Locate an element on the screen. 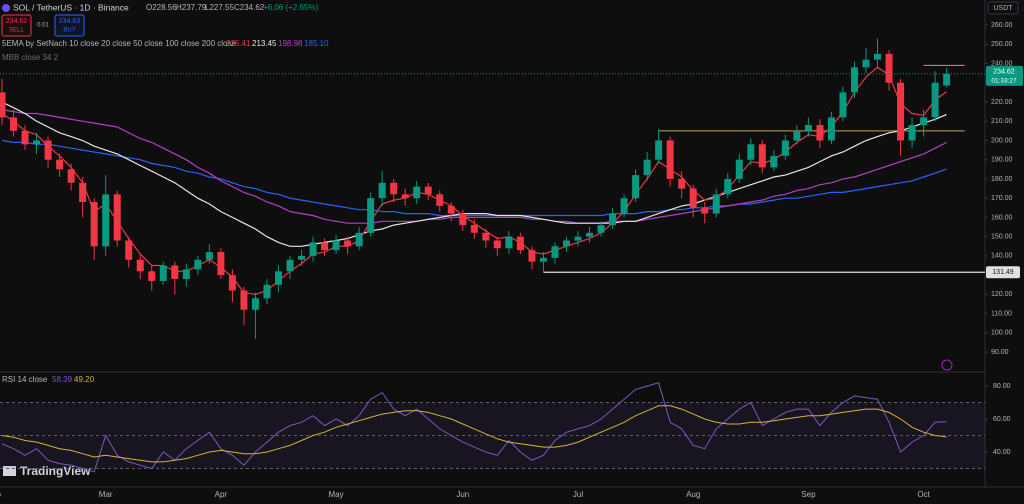  y-tick-label: 150.00 is located at coordinates (1002, 237).